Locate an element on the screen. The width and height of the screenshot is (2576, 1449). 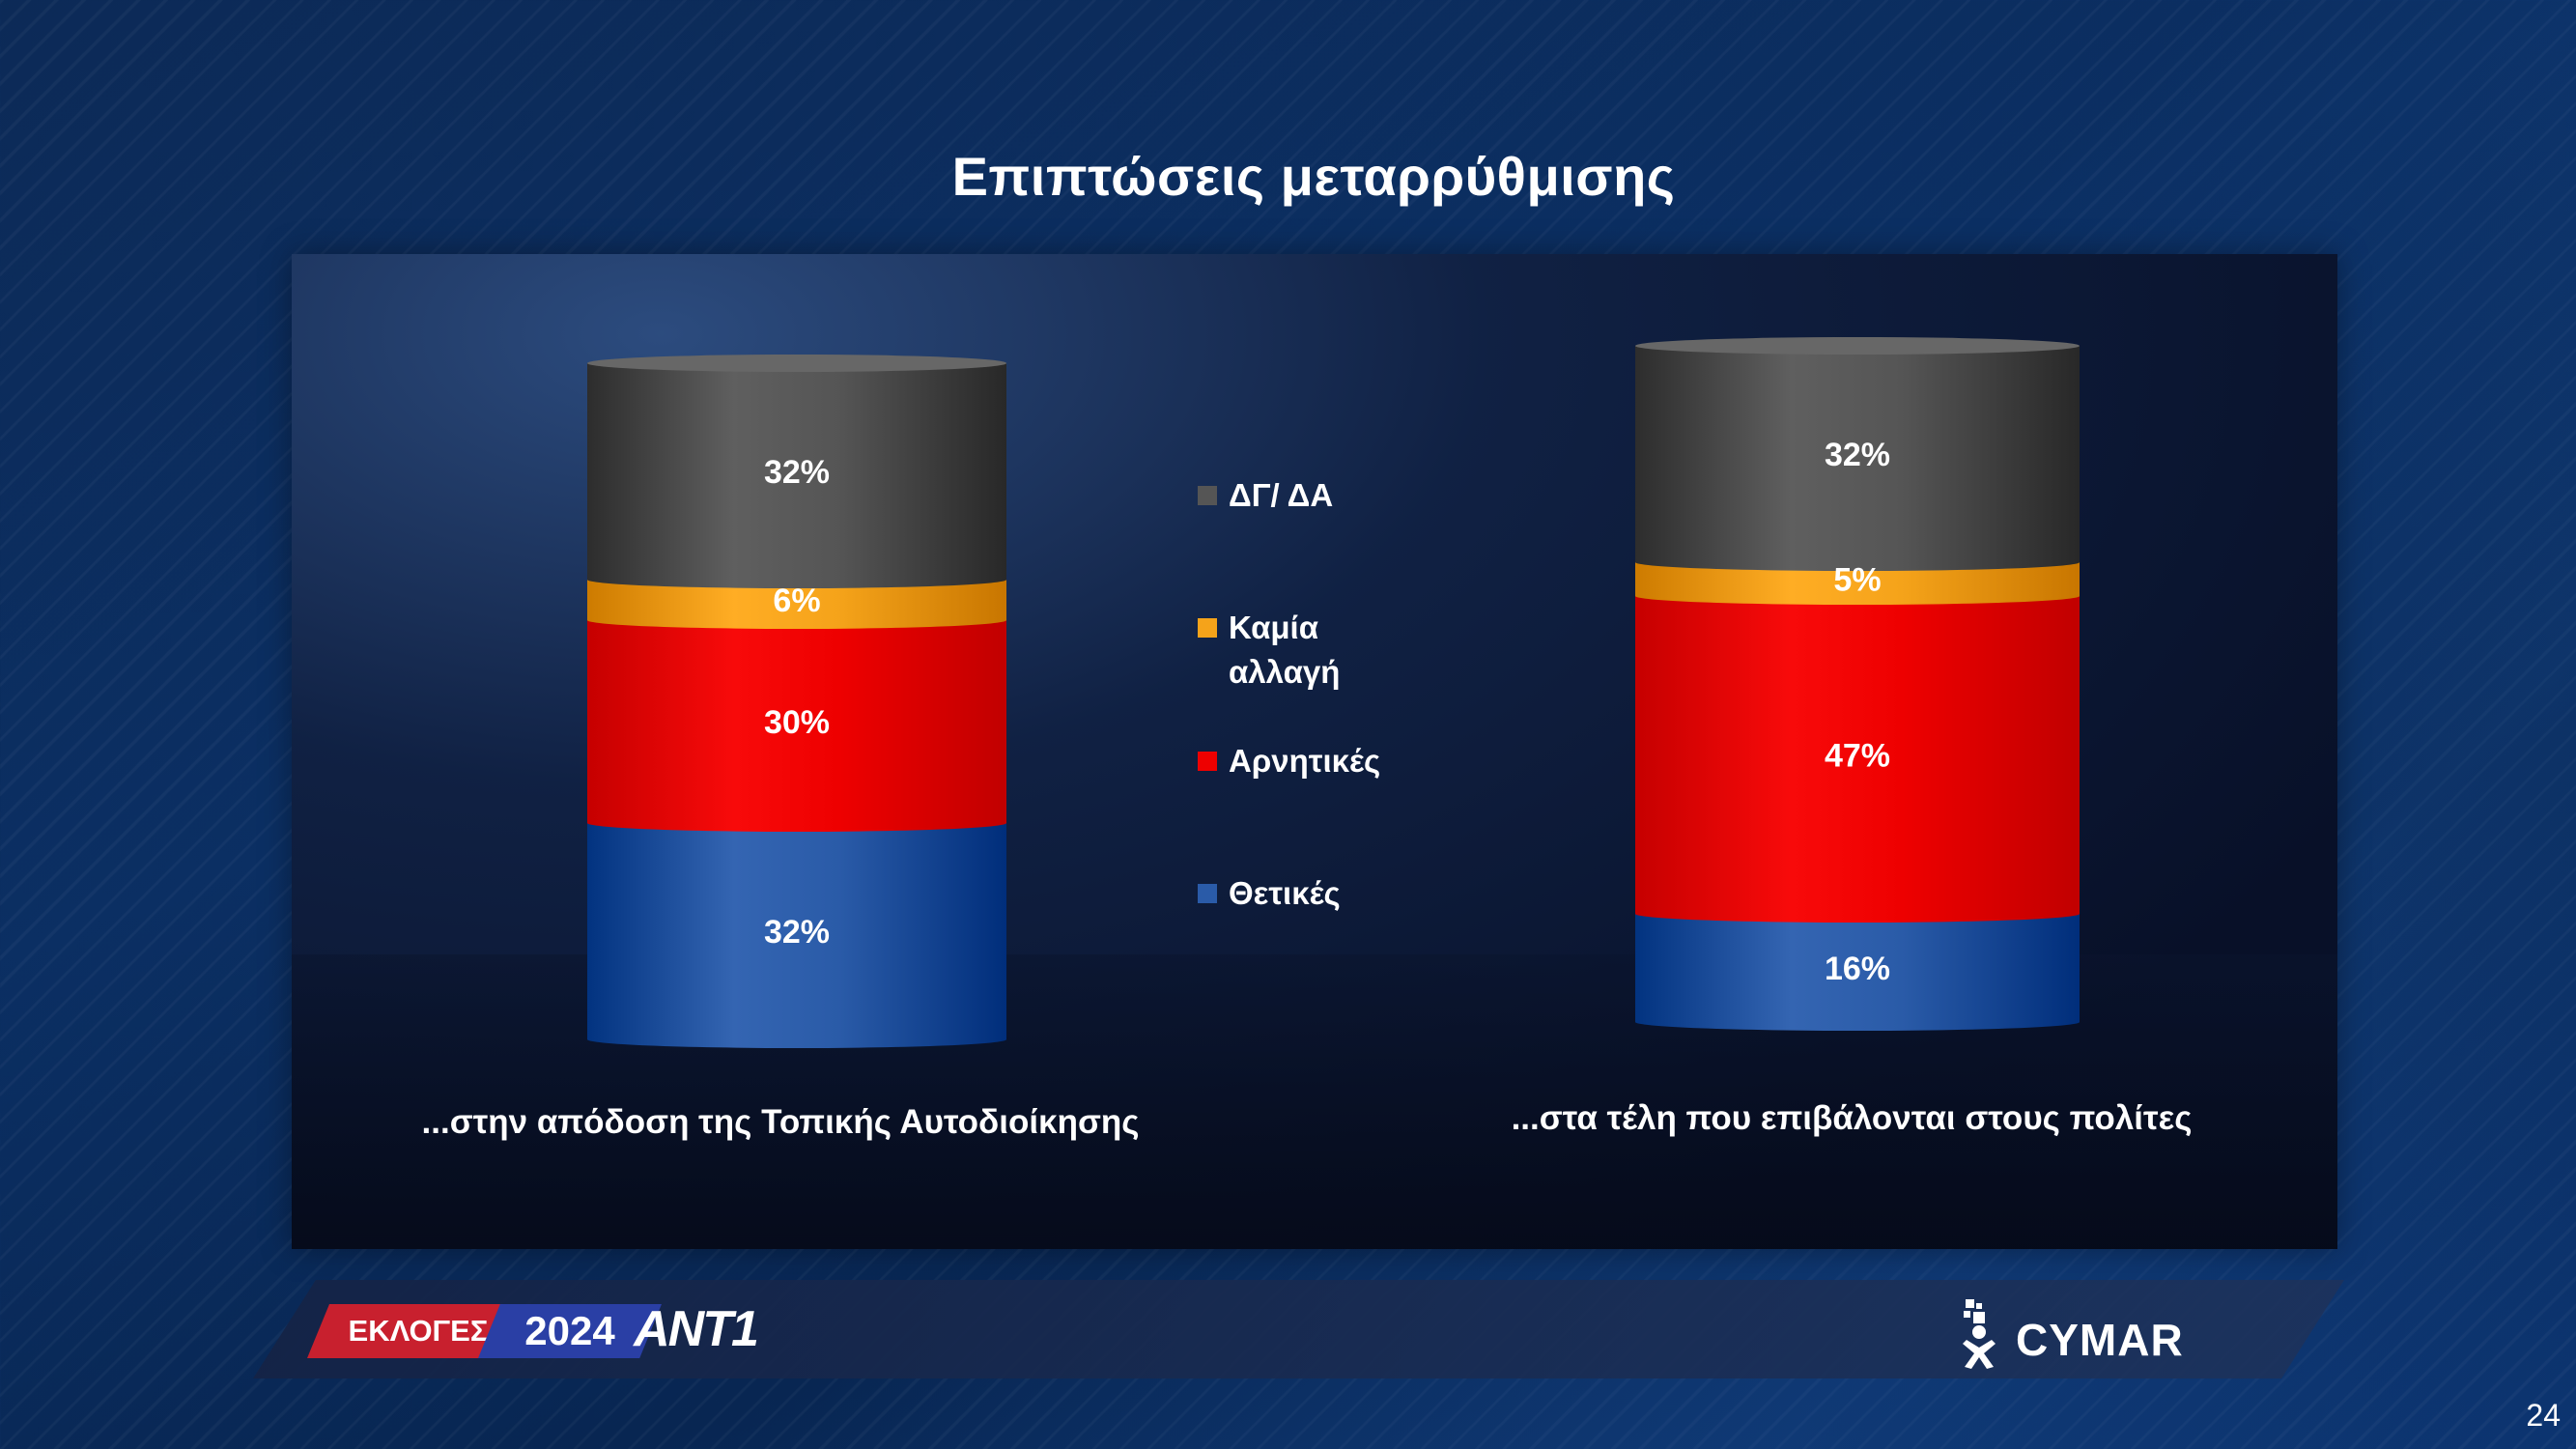
cylinder-2: 16% 47% 5% 32% is located at coordinates (1857, 684).